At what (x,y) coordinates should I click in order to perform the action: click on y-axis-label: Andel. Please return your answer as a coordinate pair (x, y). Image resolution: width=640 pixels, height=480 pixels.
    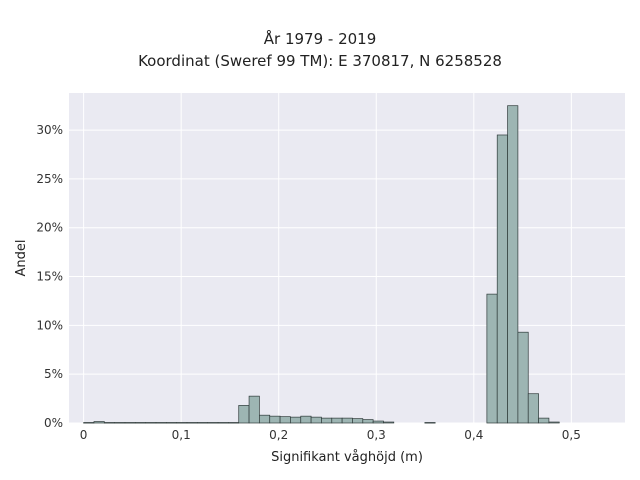
    Looking at the image, I should click on (21, 258).